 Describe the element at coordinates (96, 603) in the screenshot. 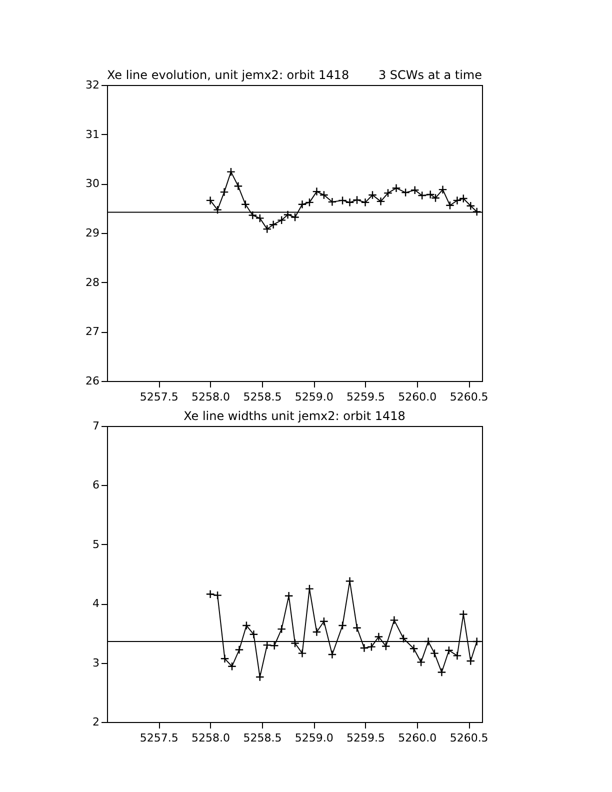

I see `y-tick-label: 4` at that location.